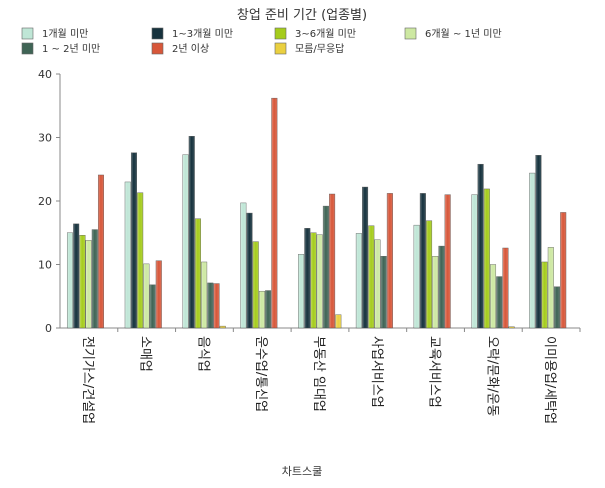  I want to click on x-tick-label: 사업서비스업, so click(376, 372).